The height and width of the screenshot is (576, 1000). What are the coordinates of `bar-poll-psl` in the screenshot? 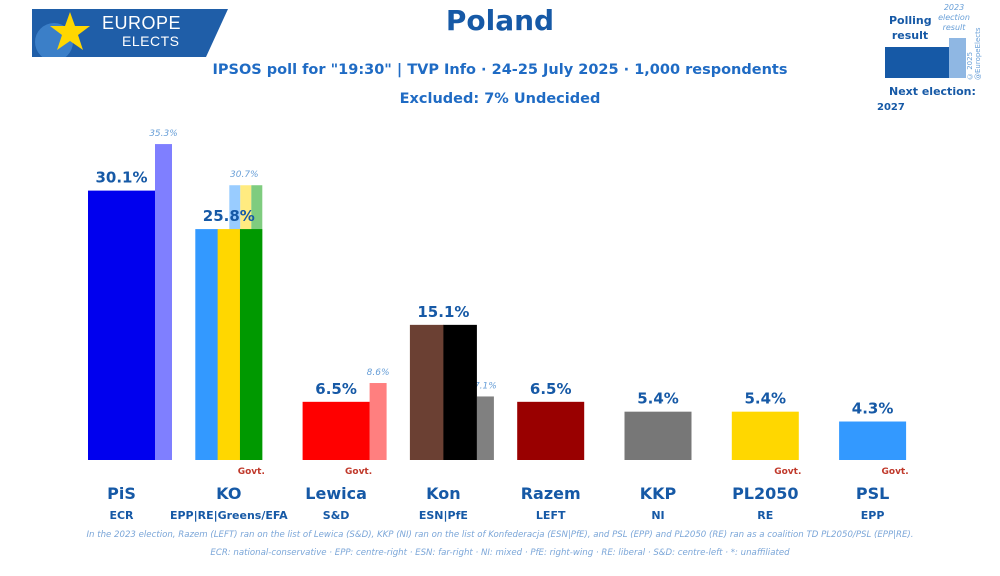 It's located at (873, 440).